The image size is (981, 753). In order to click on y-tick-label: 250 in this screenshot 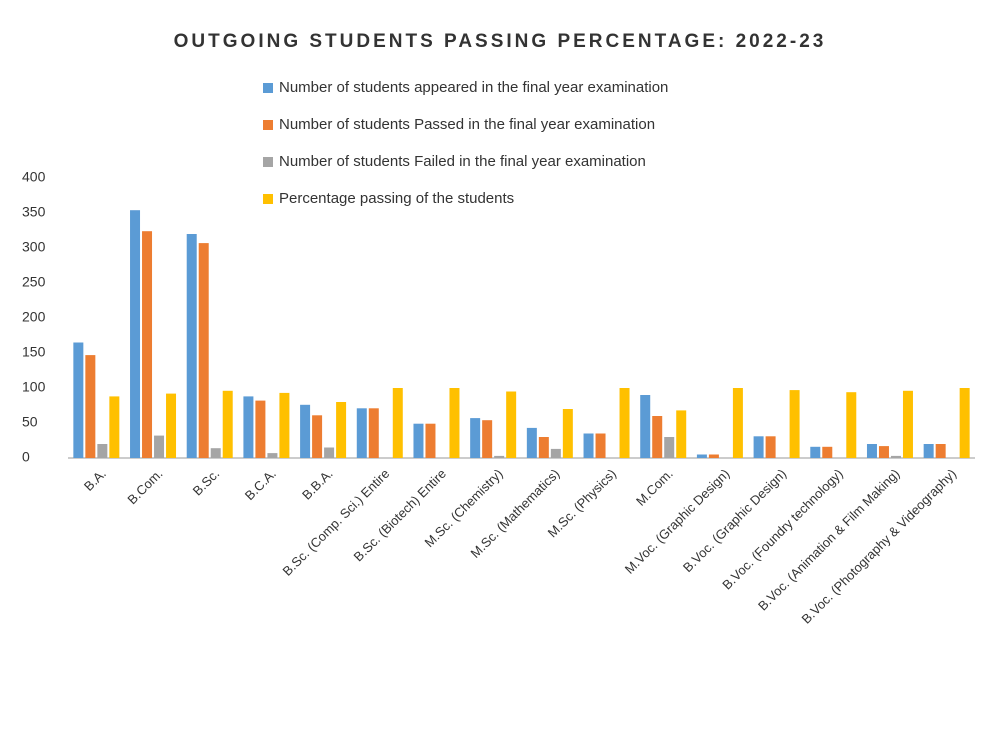, I will do `click(34, 282)`.